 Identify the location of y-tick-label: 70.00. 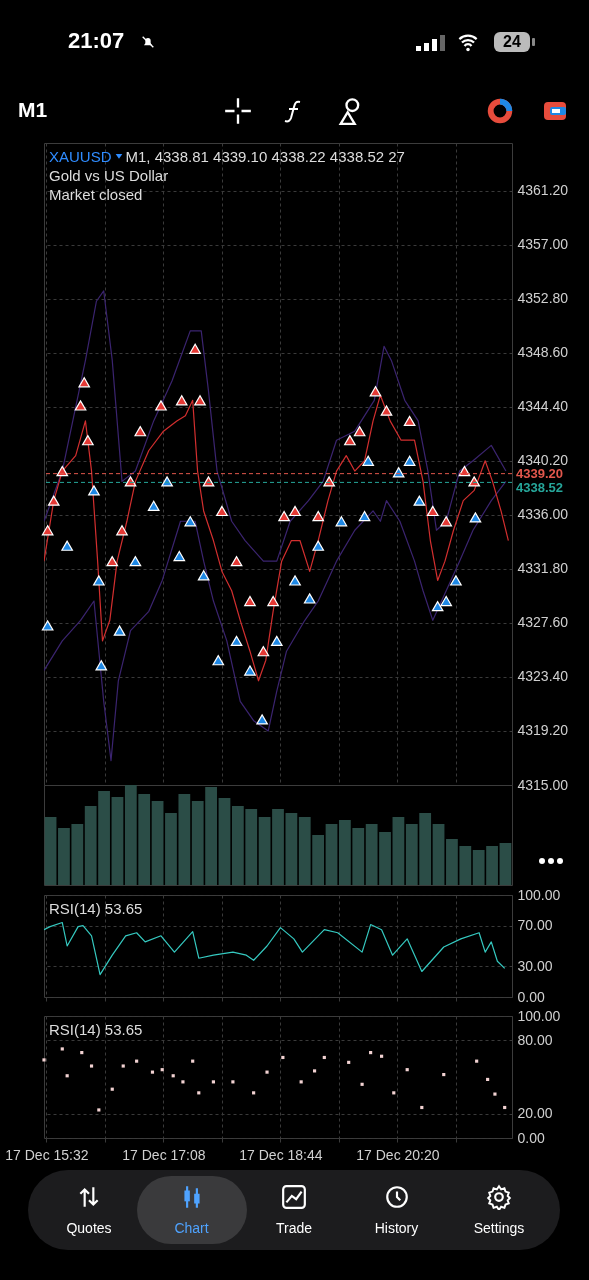
(535, 925).